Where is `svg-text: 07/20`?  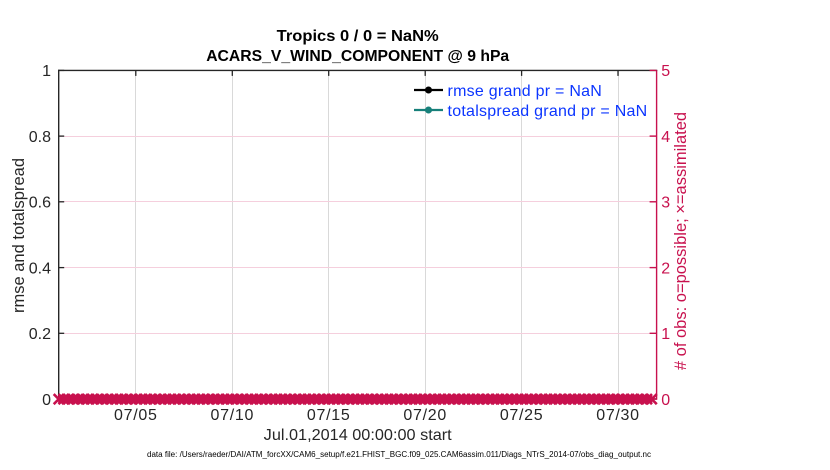 svg-text: 07/20 is located at coordinates (425, 415).